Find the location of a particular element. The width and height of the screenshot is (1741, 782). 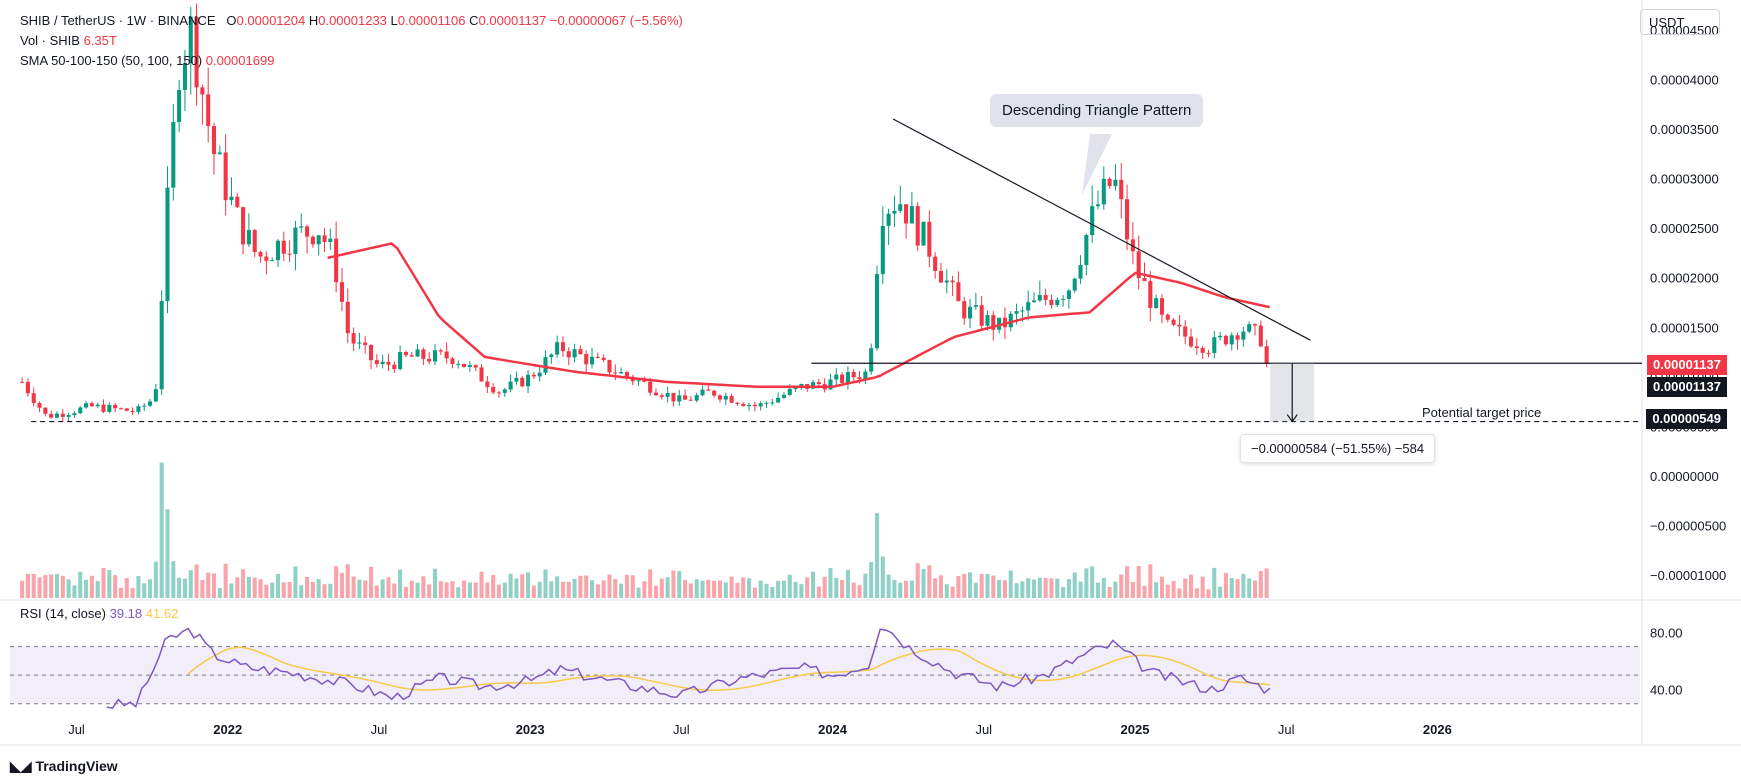

price-tick-label: −0.00001000 is located at coordinates (1688, 575).